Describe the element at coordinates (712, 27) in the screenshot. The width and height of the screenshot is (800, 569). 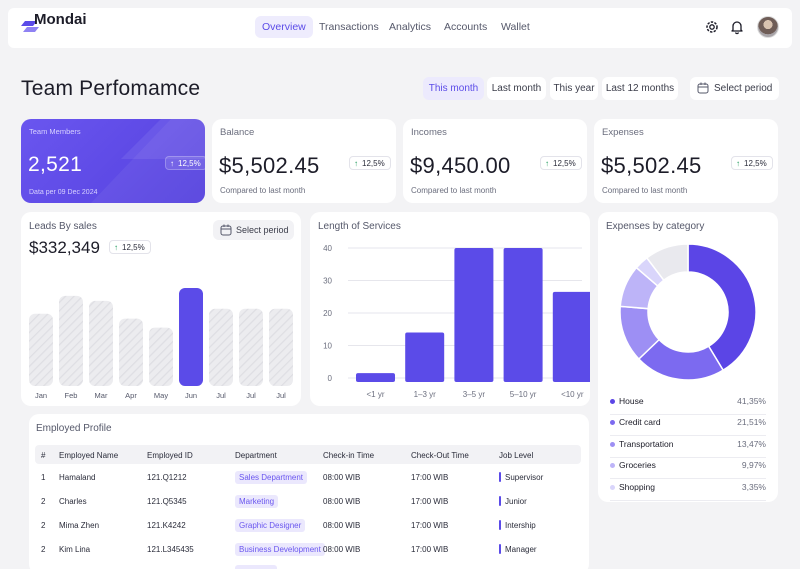
I see `settings-gear-icon` at that location.